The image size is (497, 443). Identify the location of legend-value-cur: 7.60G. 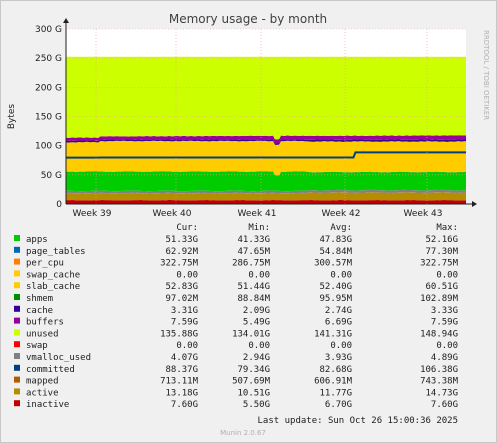
(184, 405).